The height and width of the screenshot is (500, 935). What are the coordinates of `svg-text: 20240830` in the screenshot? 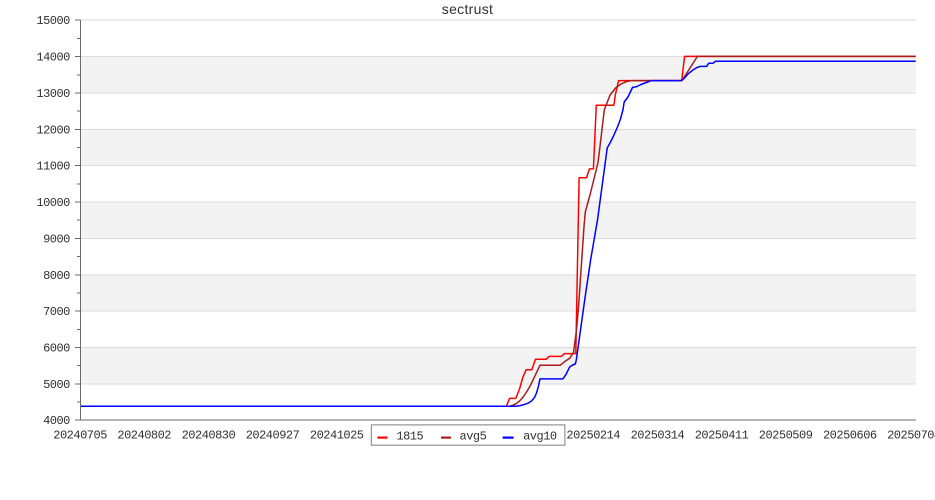 It's located at (209, 435).